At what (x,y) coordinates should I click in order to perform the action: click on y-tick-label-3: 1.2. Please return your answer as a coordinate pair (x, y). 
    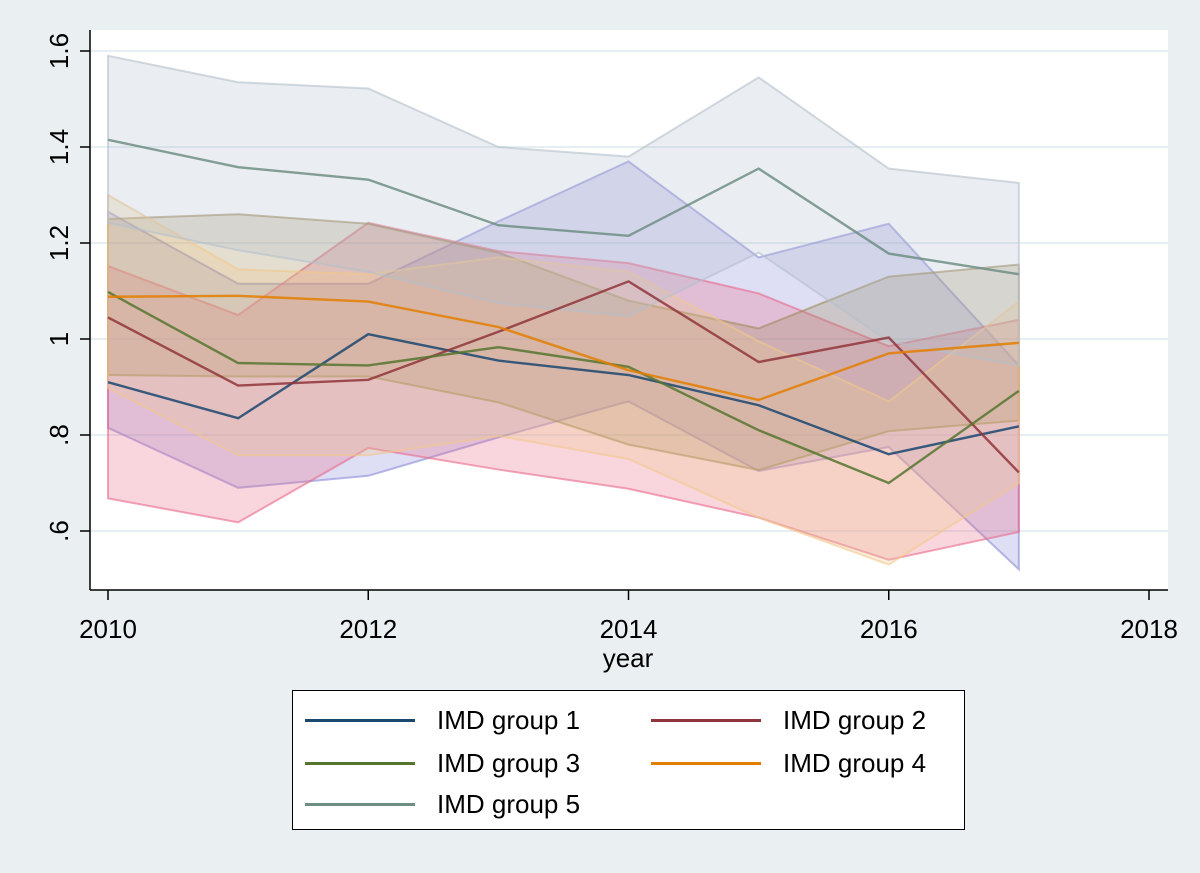
    Looking at the image, I should click on (59, 243).